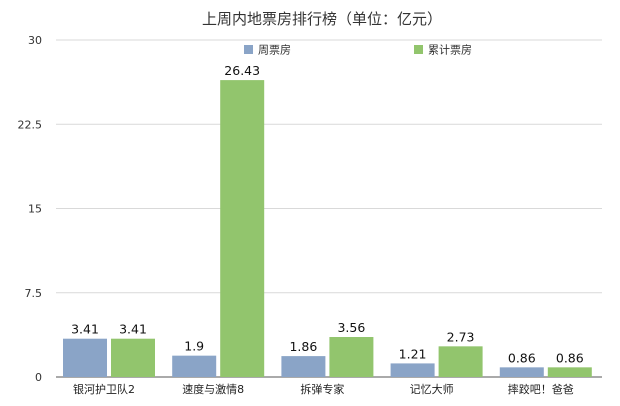 The width and height of the screenshot is (620, 406). I want to click on data-label: 26.43, so click(242, 70).